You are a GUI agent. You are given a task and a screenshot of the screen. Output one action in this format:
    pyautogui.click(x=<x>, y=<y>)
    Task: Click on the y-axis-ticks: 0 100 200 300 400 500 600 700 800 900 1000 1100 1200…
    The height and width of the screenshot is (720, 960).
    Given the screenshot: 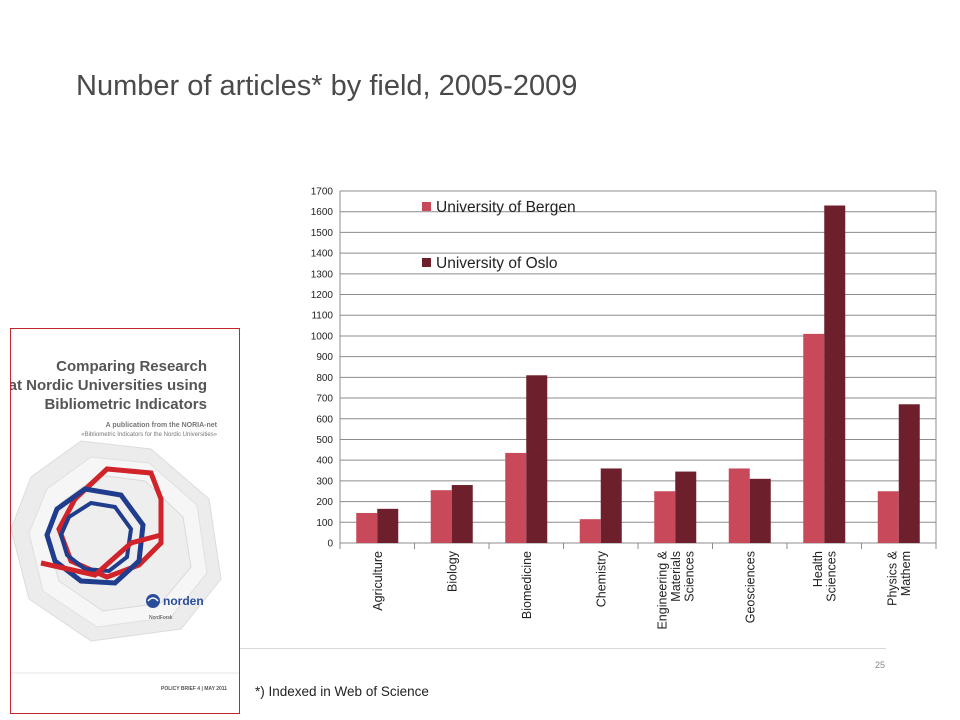 What is the action you would take?
    pyautogui.click(x=322, y=368)
    